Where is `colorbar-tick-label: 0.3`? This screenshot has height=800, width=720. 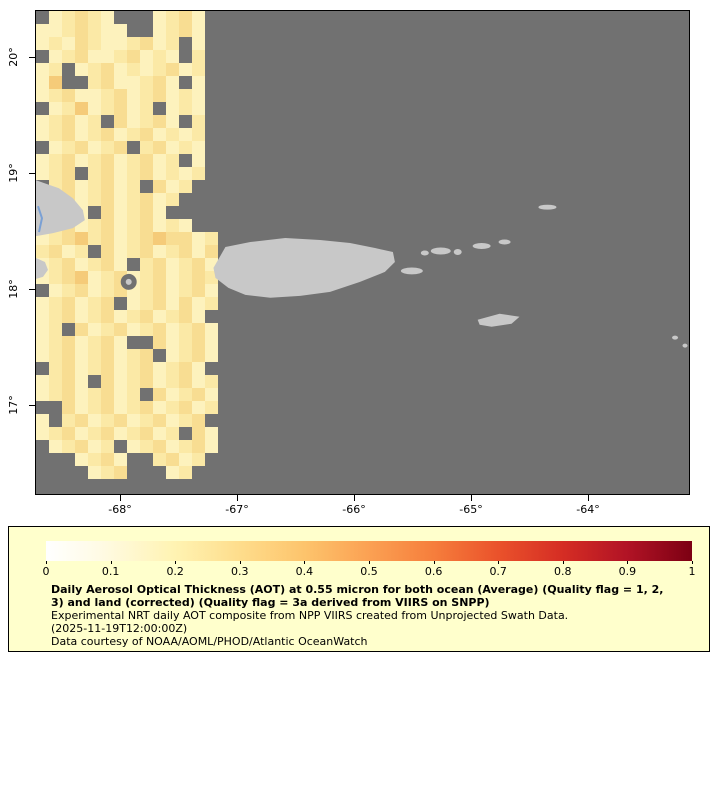 colorbar-tick-label: 0.3 is located at coordinates (240, 571).